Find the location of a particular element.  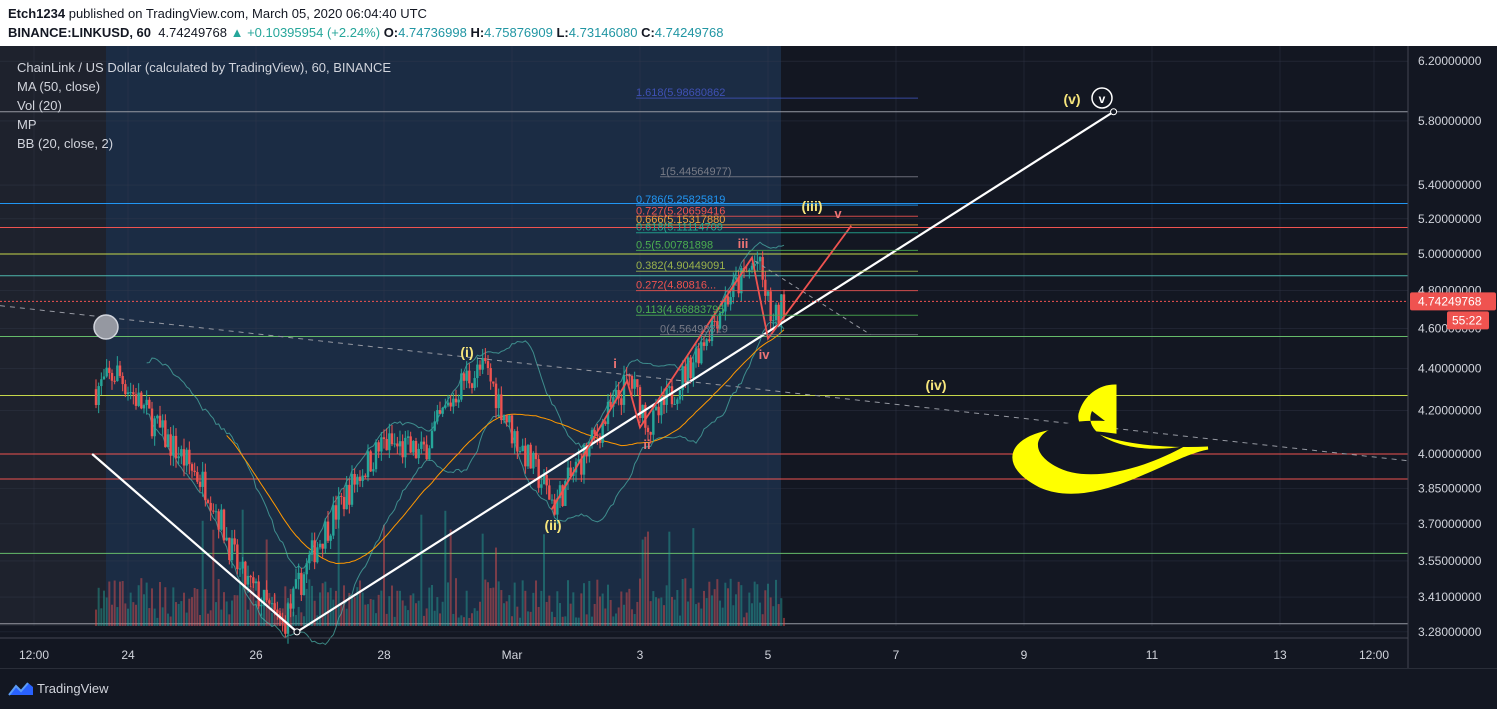

last-price-tag is located at coordinates (1453, 301).